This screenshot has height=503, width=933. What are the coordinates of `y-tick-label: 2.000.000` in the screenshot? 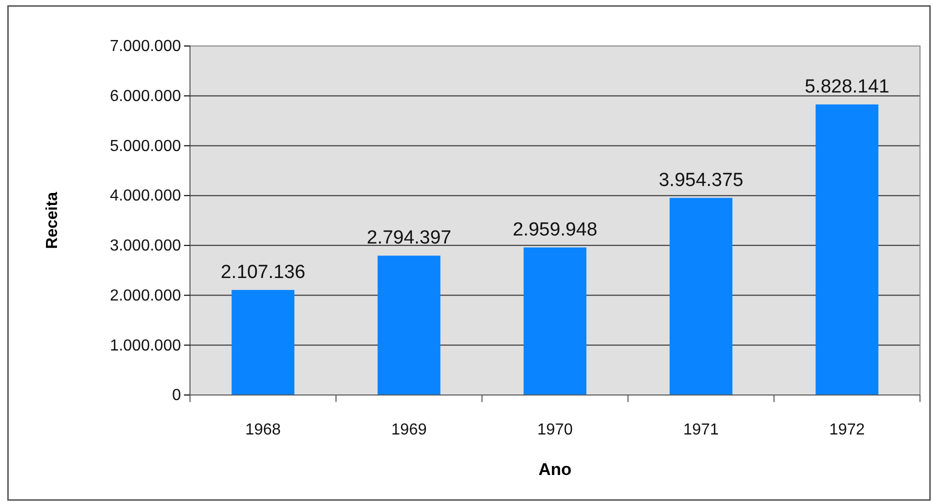 It's located at (146, 295).